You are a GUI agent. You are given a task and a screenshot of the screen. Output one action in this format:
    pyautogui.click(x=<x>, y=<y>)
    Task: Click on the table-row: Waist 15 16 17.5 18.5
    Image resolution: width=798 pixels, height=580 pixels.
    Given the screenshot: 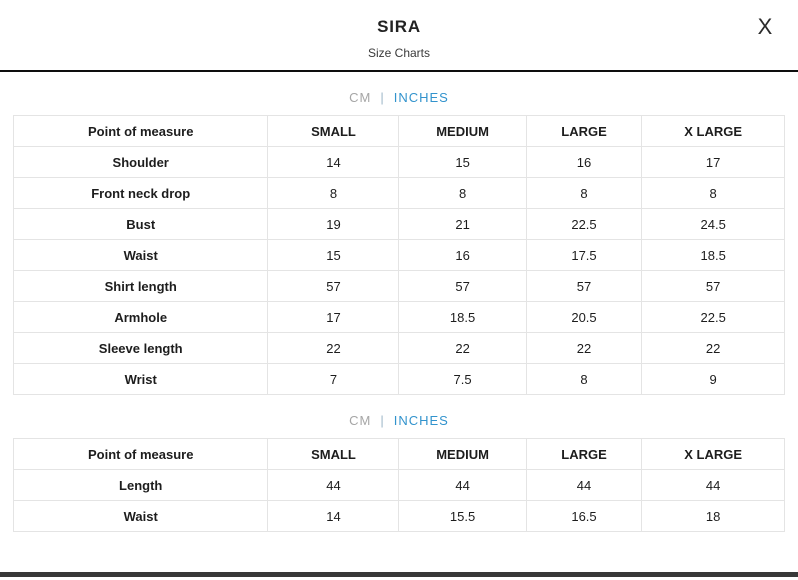 What is the action you would take?
    pyautogui.click(x=398, y=255)
    